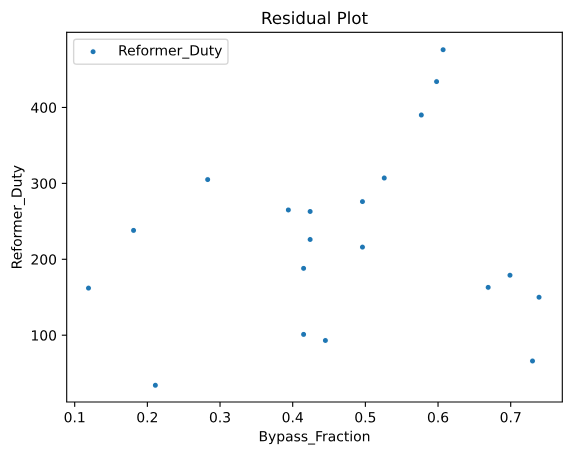 Image resolution: width=571 pixels, height=455 pixels. Describe the element at coordinates (315, 17) in the screenshot. I see `chart-title: Residual Plot` at that location.